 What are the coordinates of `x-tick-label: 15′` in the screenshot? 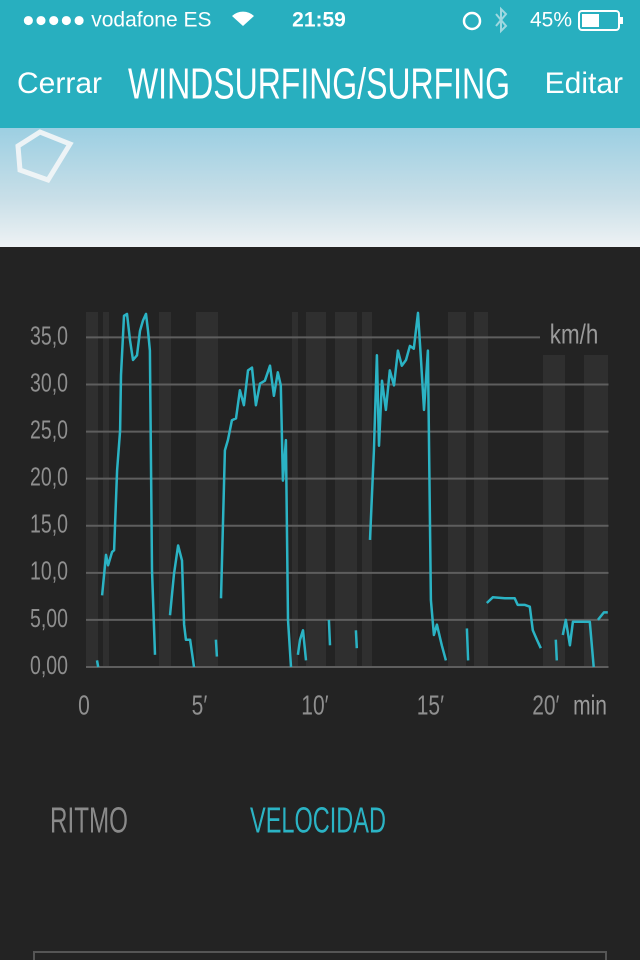 It's located at (431, 706).